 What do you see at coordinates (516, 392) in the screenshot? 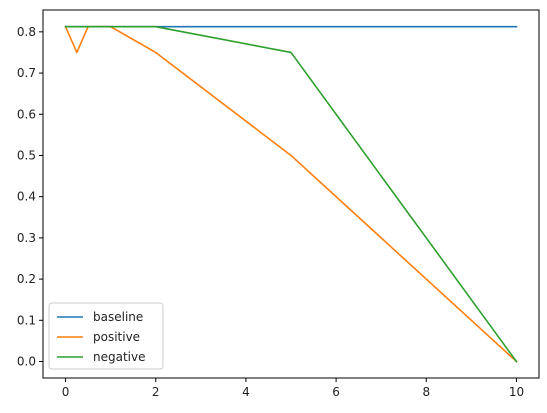
I see `x-tick-label: 10` at bounding box center [516, 392].